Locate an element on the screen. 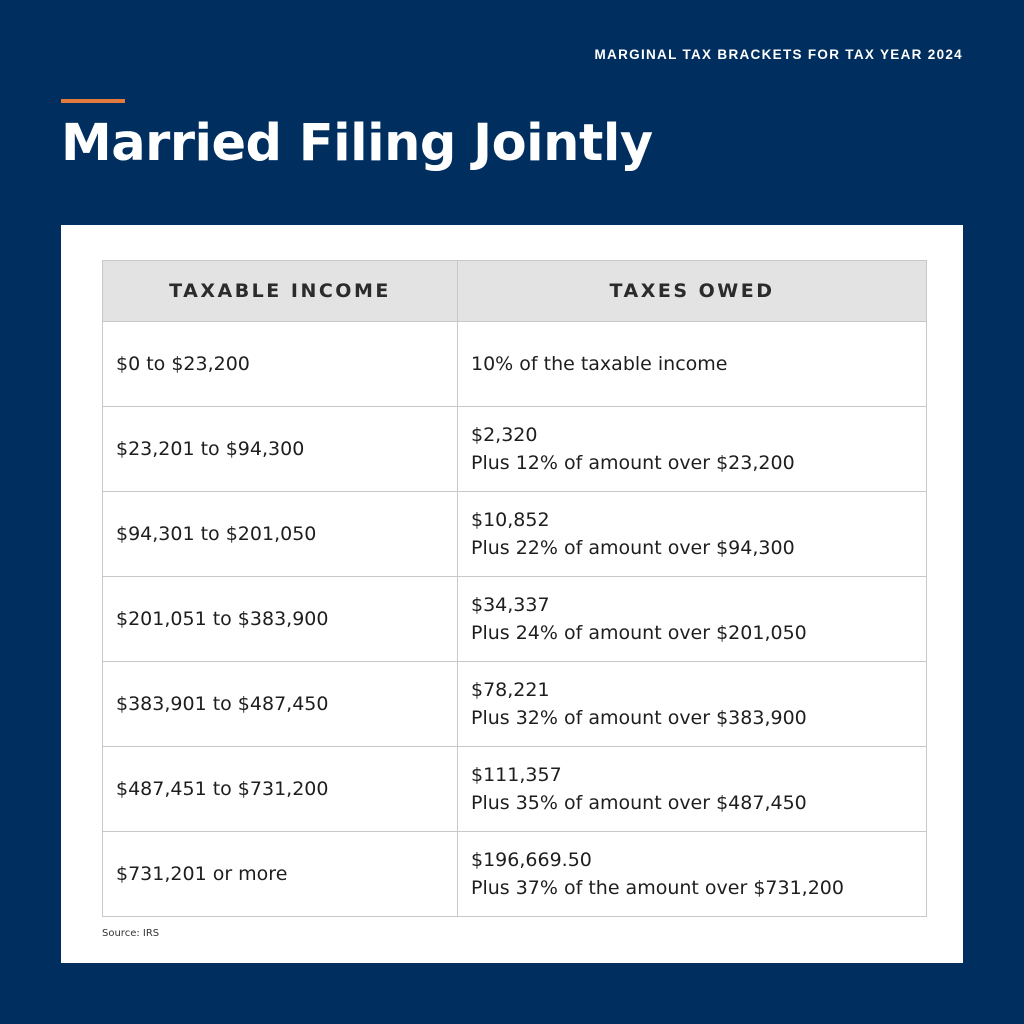  taxable-income-cell: $731,201 or more is located at coordinates (280, 874).